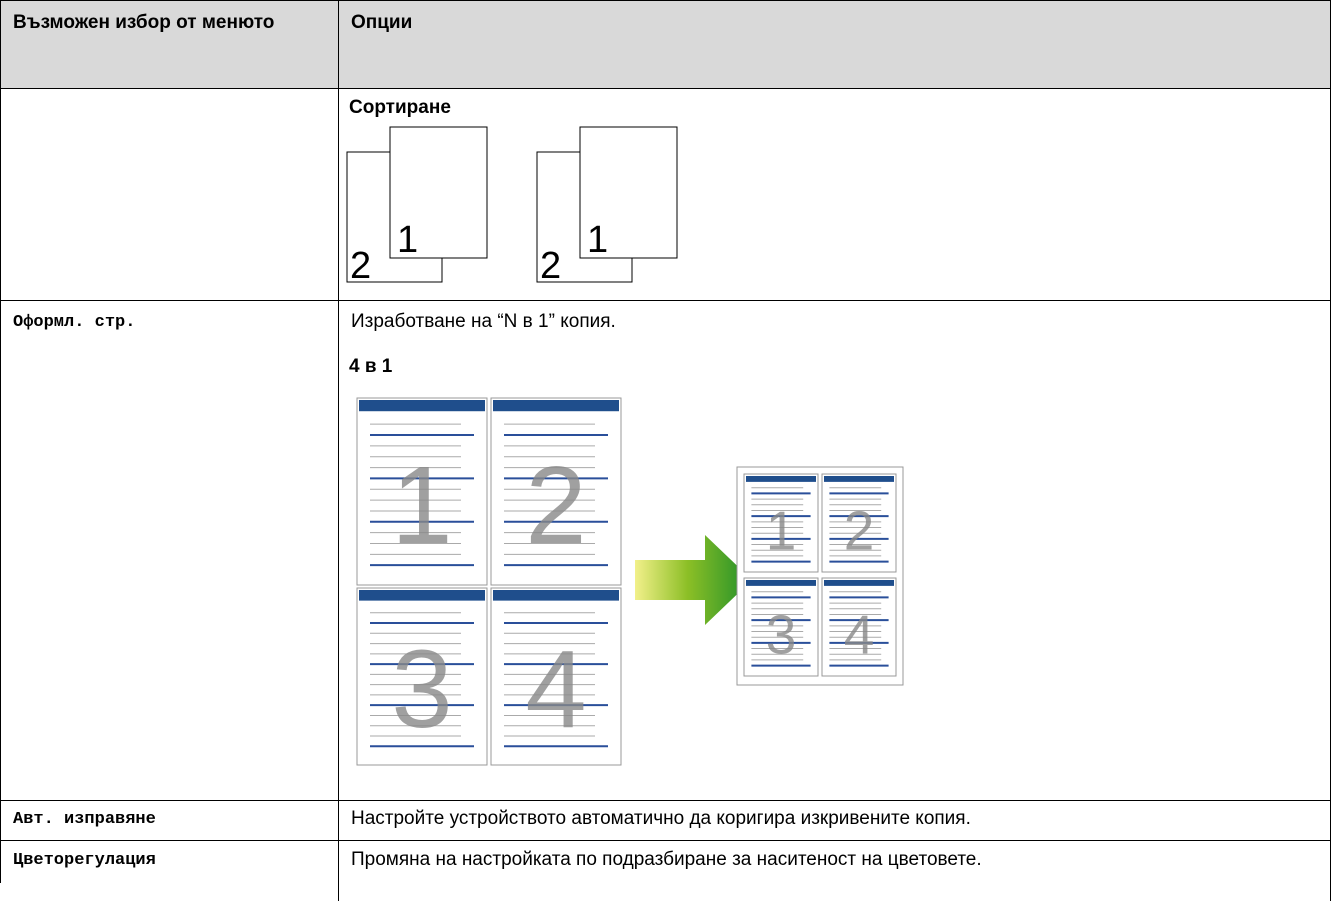 Image resolution: width=1331 pixels, height=901 pixels. Describe the element at coordinates (400, 107) in the screenshot. I see `sort-heading: Сортиране` at that location.